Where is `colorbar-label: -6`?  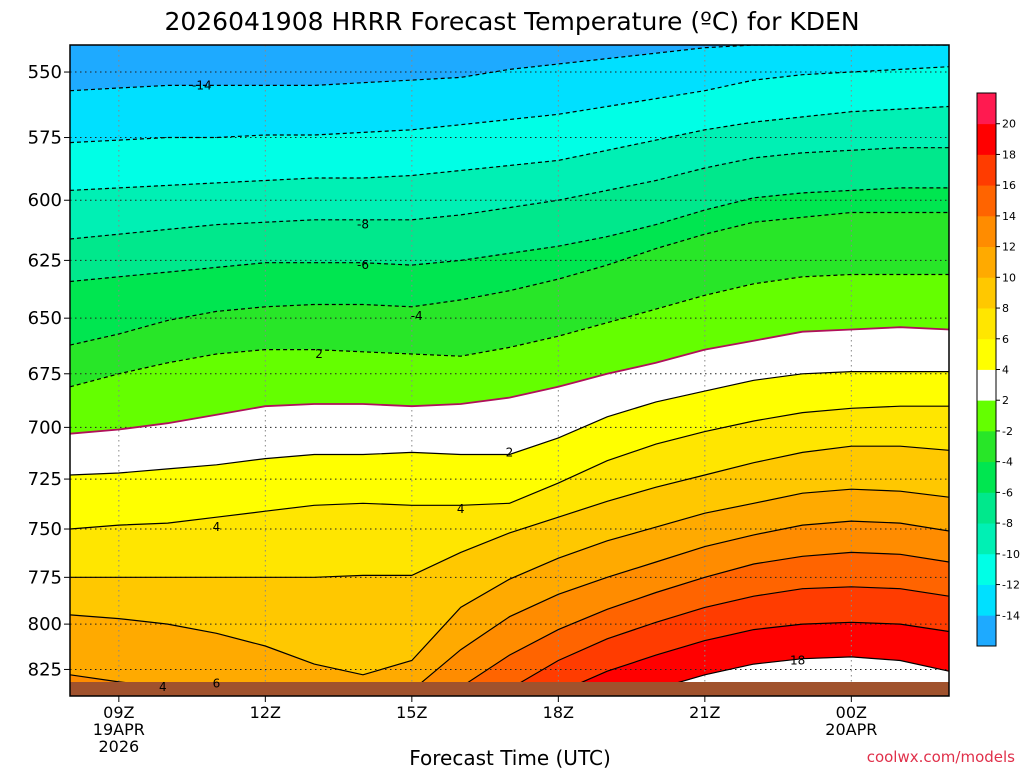
colorbar-label: -6 is located at coordinates (1007, 492).